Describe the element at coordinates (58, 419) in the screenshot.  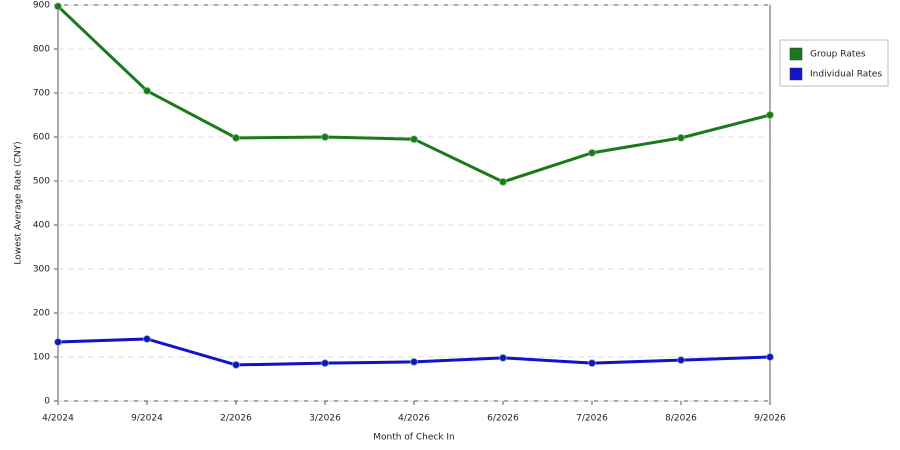
I see `x-tick-label: 4/2024` at that location.